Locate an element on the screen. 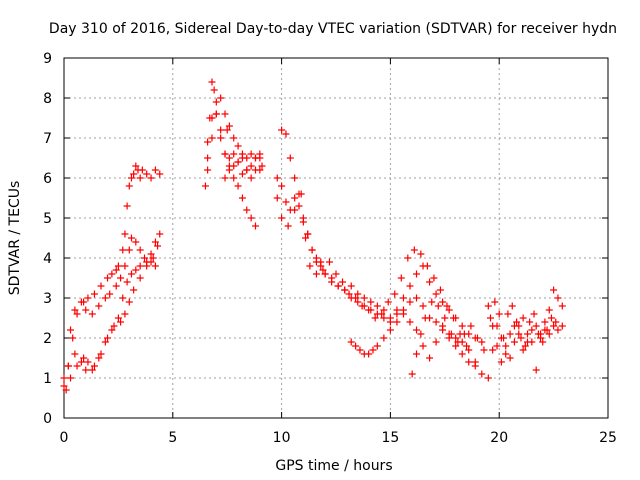 The image size is (640, 480). y-tick-label: 1 is located at coordinates (47, 379).